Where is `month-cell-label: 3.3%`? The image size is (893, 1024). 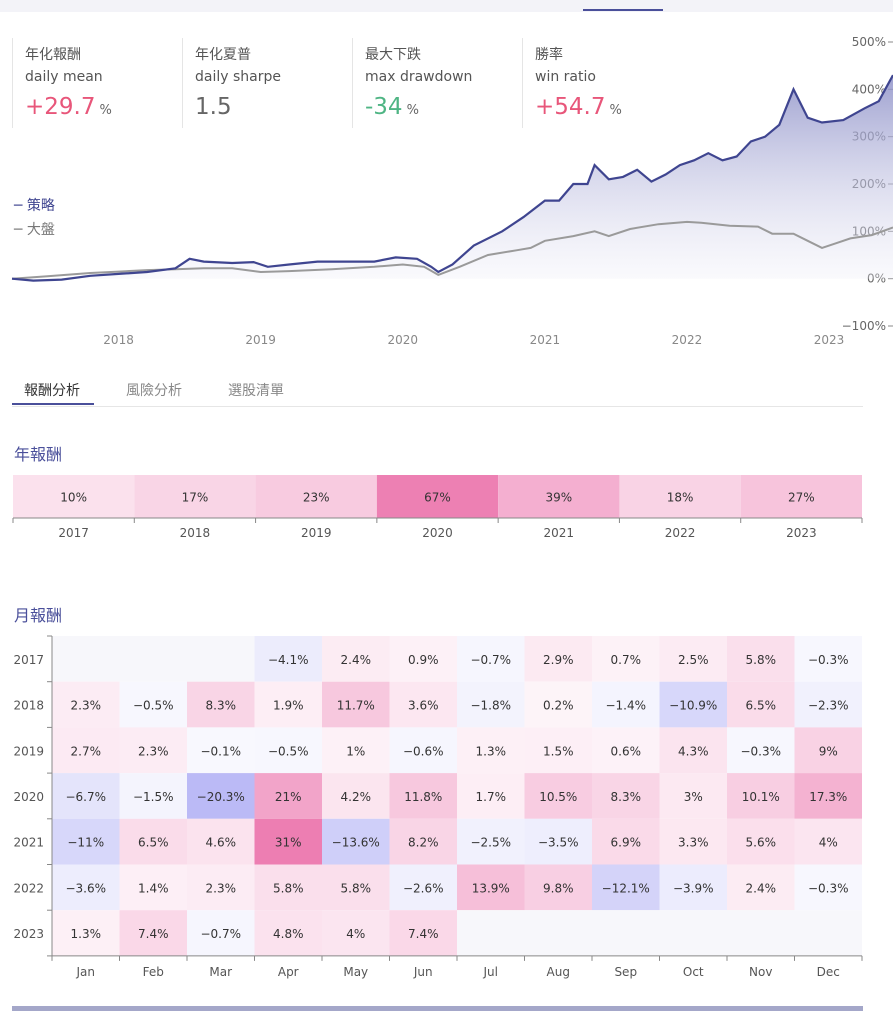 month-cell-label: 3.3% is located at coordinates (693, 843).